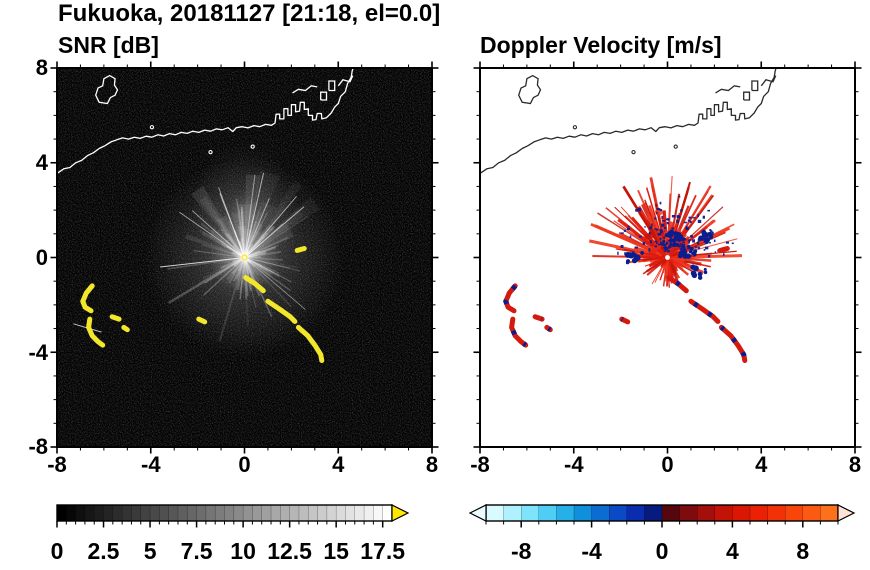 The width and height of the screenshot is (870, 570). What do you see at coordinates (662, 516) in the screenshot?
I see `velocity-colorbar` at bounding box center [662, 516].